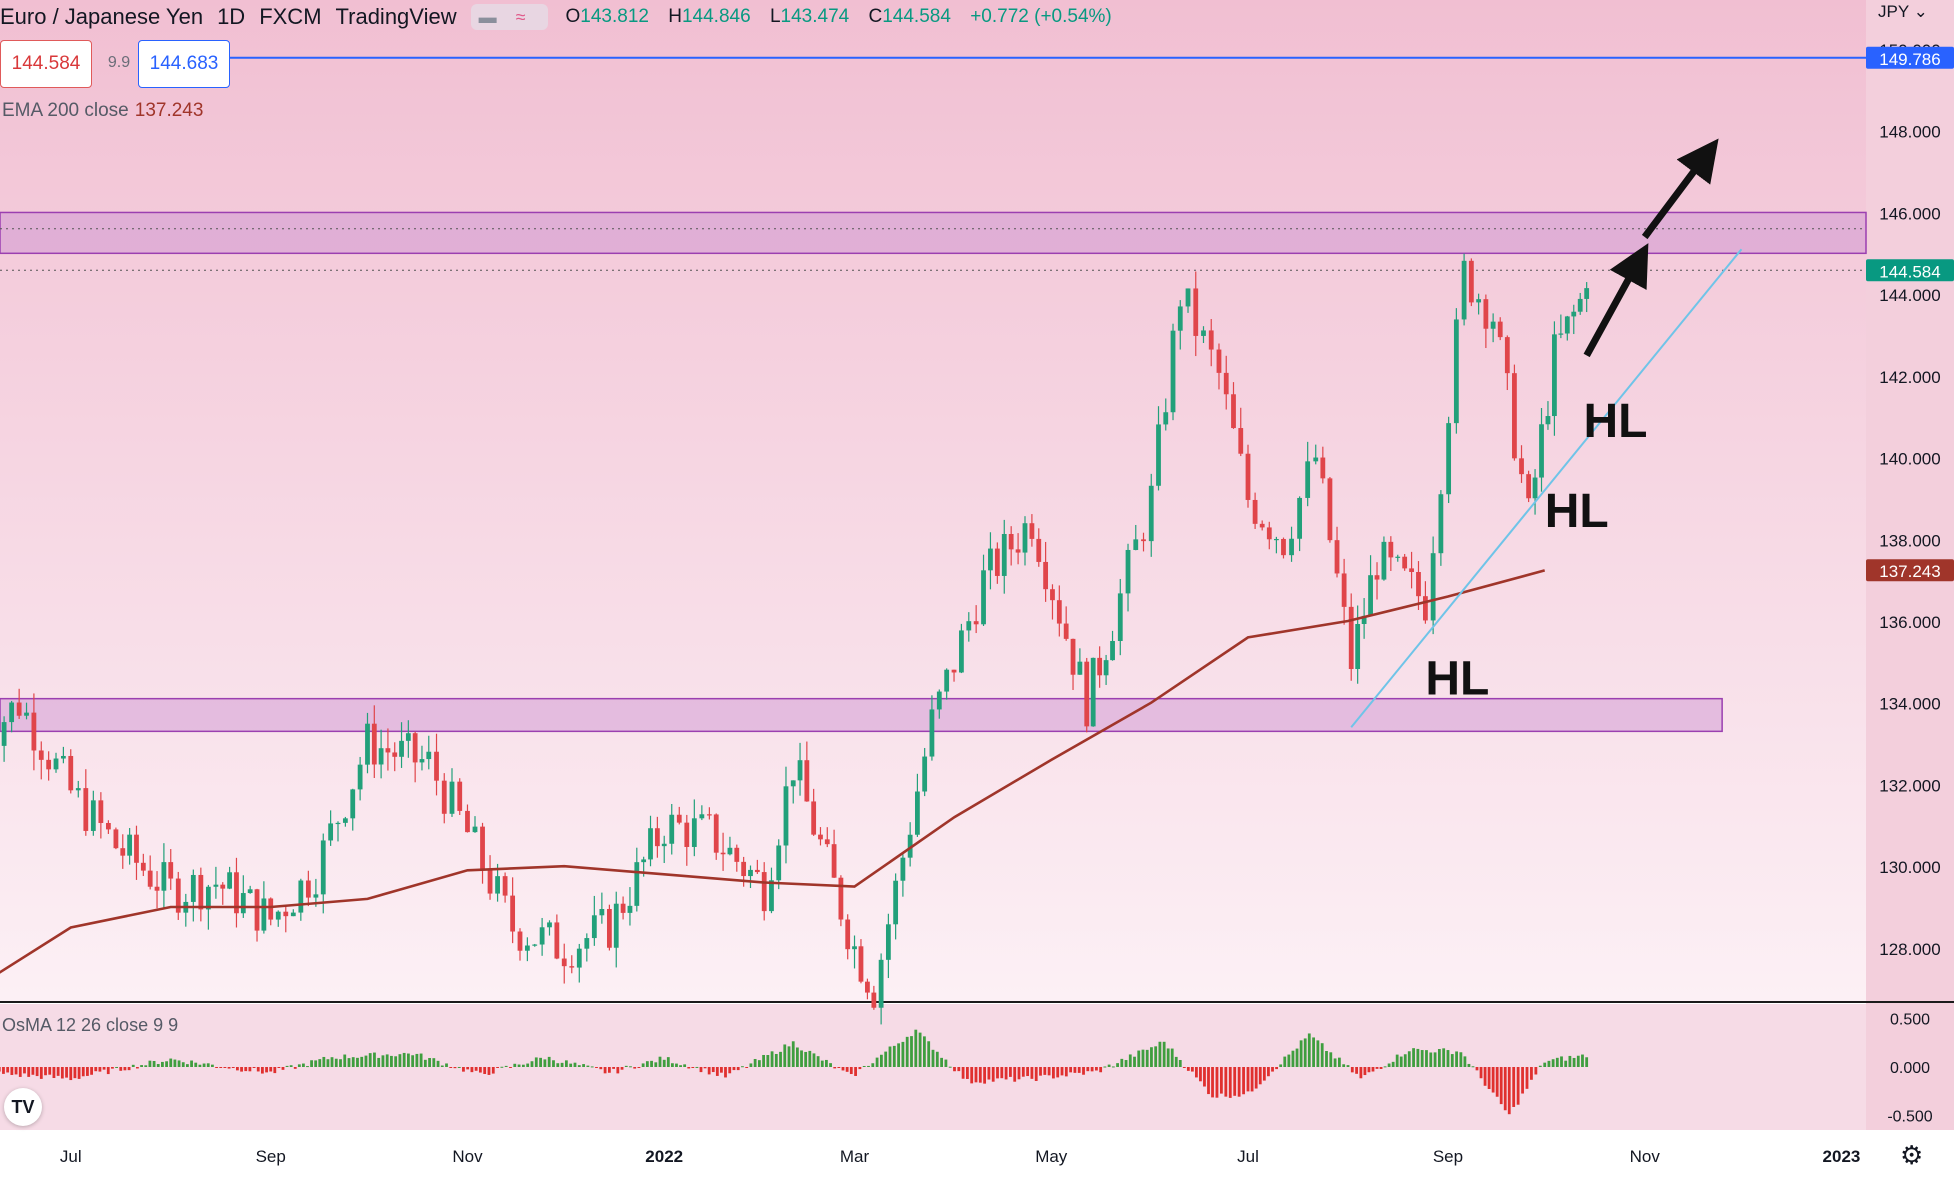  I want to click on y-tick-label: 144.000, so click(1909, 295).